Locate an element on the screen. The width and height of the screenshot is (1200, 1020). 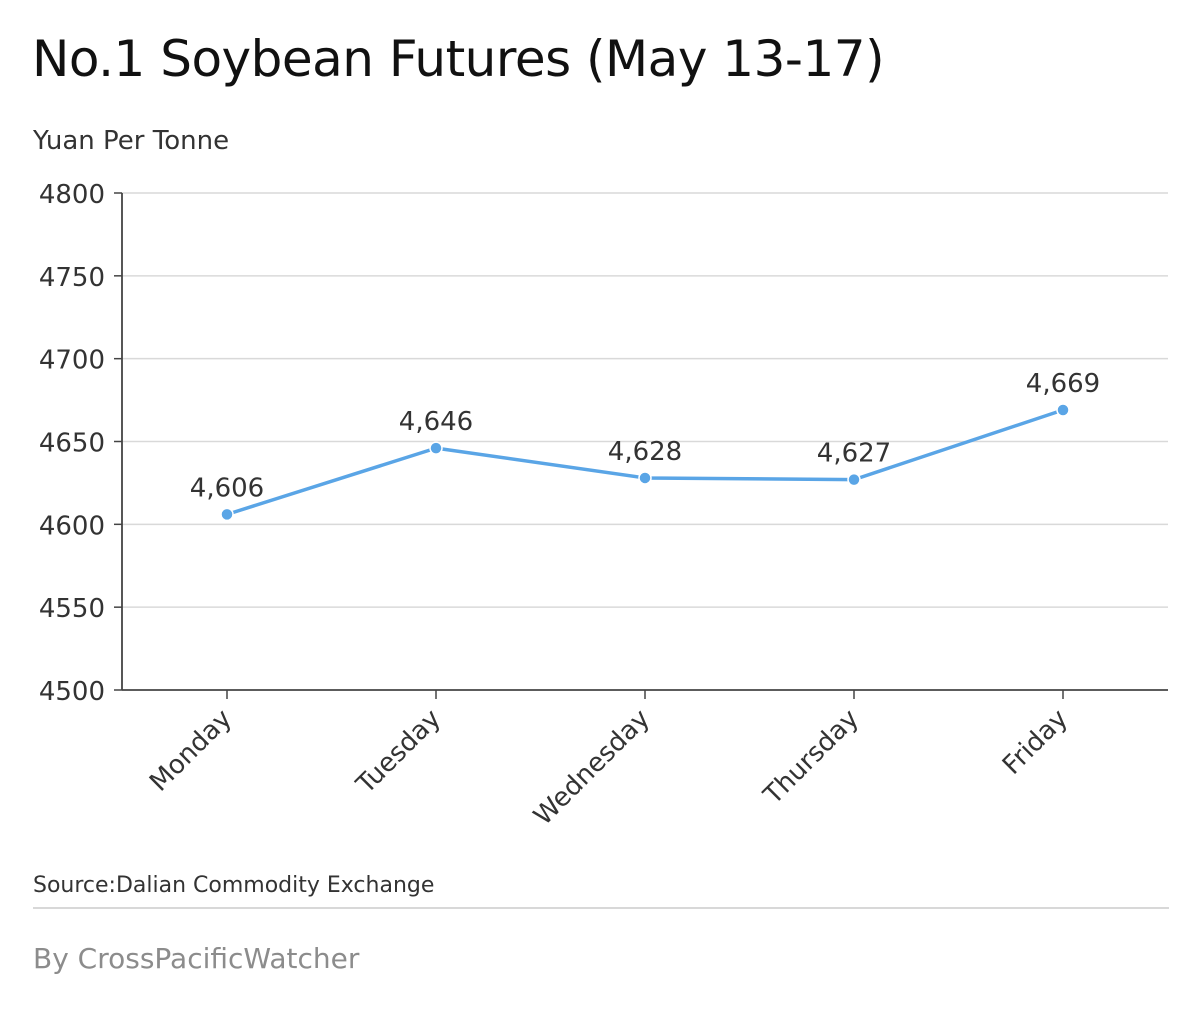
x-tick-label: Wednesday is located at coordinates (592, 768).